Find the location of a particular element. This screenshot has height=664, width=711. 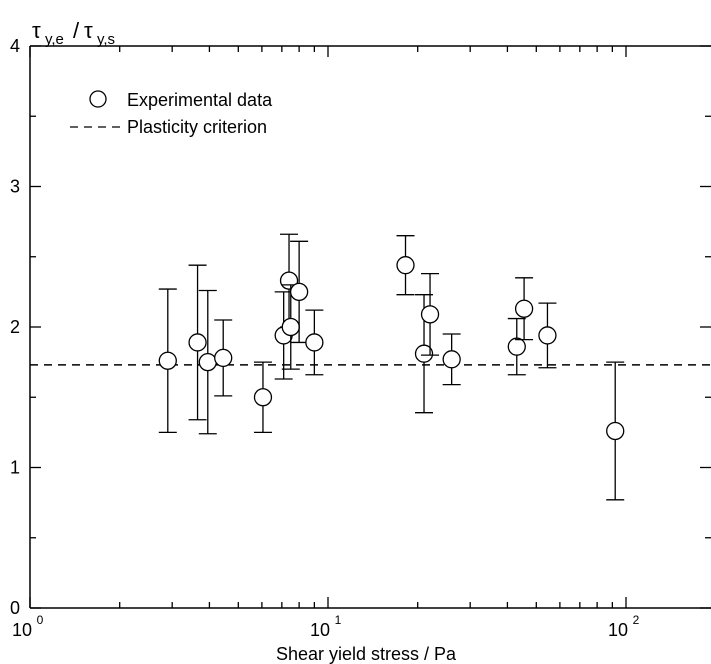

legend: Experimental data Plasticity criterion is located at coordinates (171, 113).